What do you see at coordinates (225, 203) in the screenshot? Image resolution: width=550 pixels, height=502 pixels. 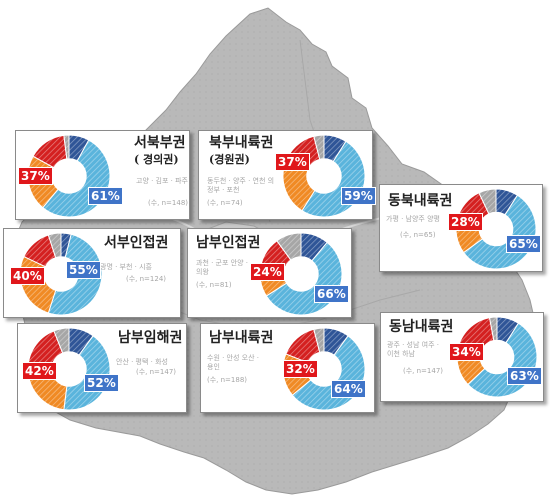 I see `region-sample-size: (수, n=74)` at bounding box center [225, 203].